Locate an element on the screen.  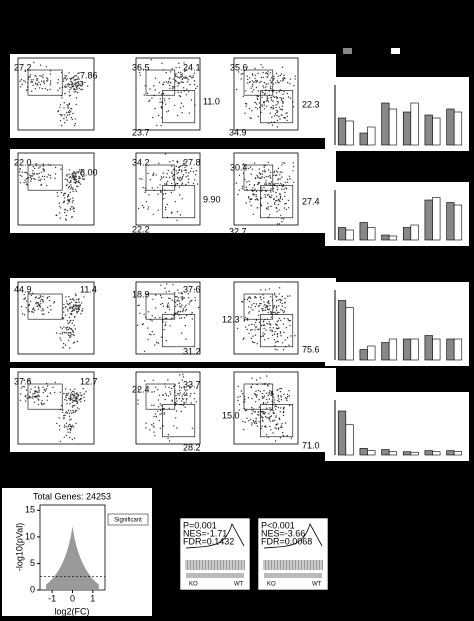
legend-label: Significant is located at coordinates (128, 521).